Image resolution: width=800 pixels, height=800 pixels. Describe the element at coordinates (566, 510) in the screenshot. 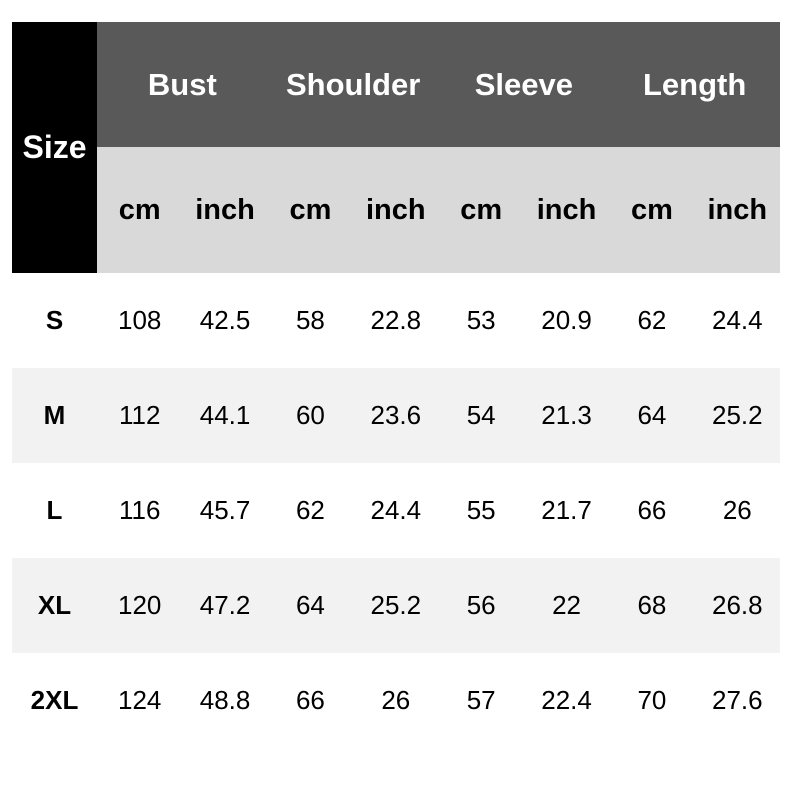

I see `measurement: 21.7` at that location.